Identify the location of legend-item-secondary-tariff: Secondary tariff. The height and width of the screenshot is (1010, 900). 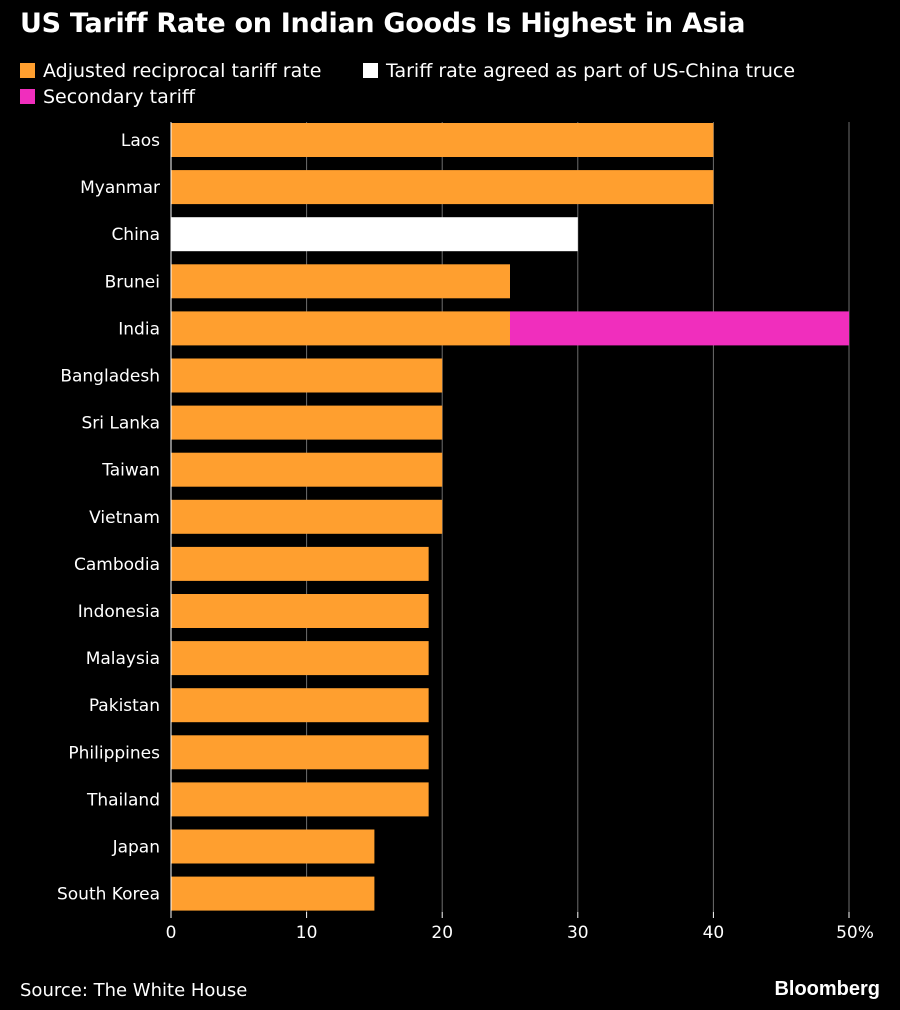
(107, 97).